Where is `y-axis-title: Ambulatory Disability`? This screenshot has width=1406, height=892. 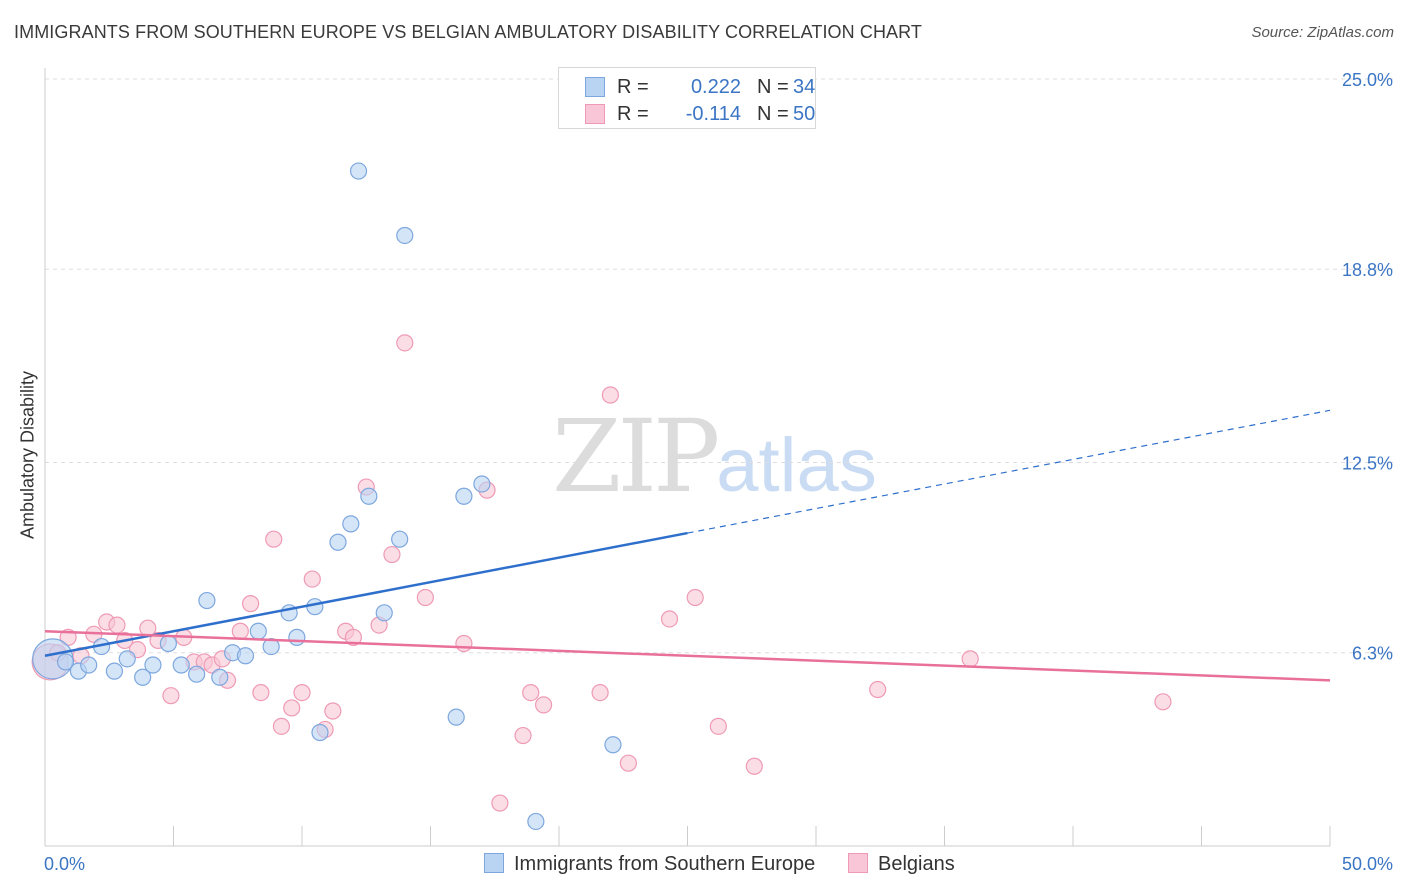 y-axis-title: Ambulatory Disability is located at coordinates (27, 455).